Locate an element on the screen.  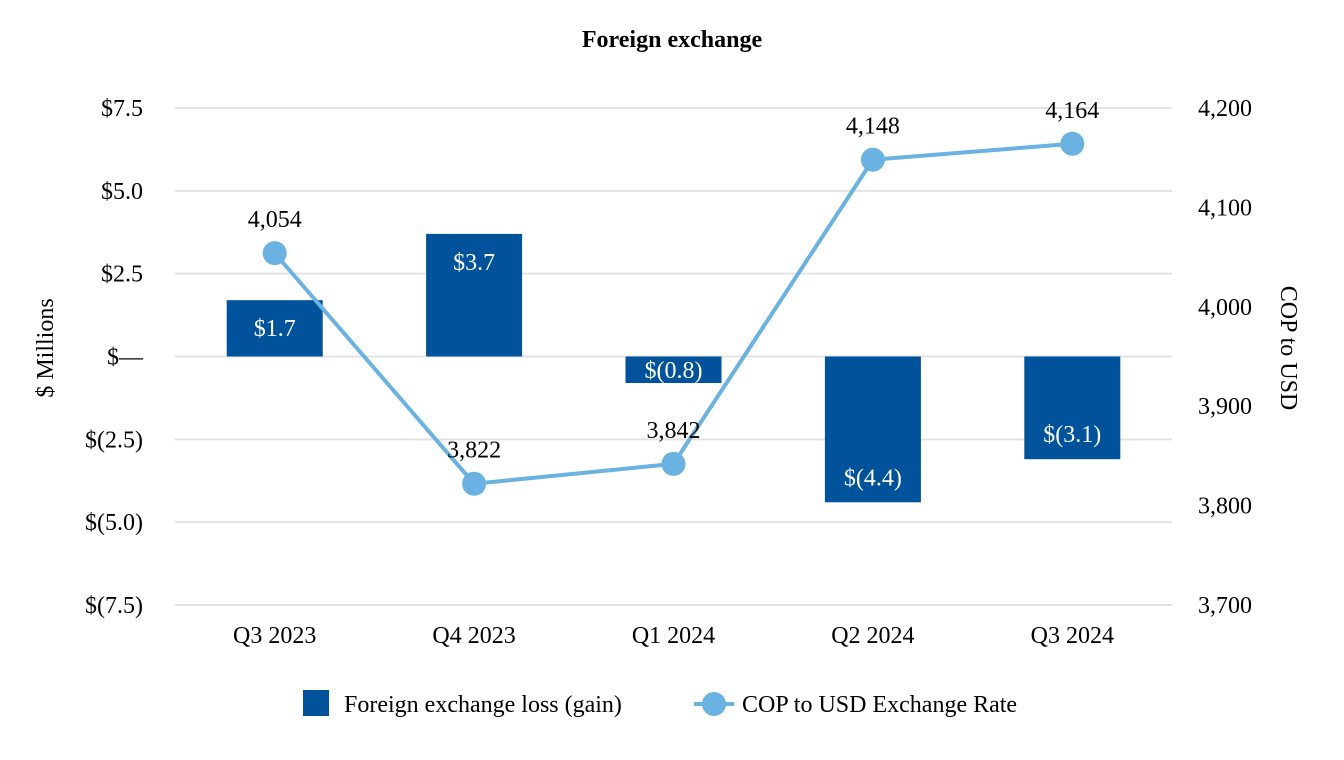
x-axis-ticks: Q3 2023 Q4 2023 Q1 2024 Q2 2024 Q3 2024 is located at coordinates (673, 636).